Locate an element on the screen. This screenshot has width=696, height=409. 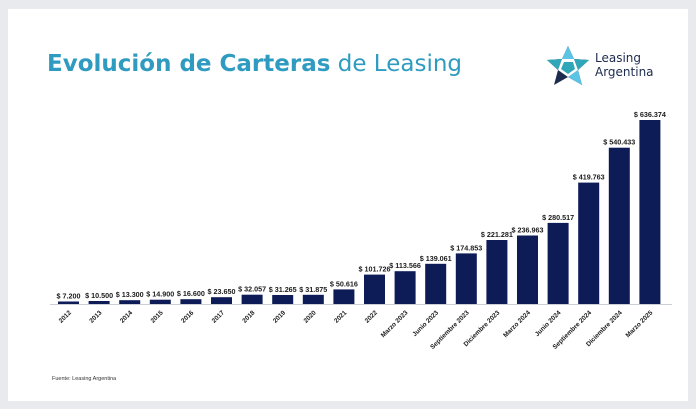
data-label-13: $ 174.853 is located at coordinates (466, 247).